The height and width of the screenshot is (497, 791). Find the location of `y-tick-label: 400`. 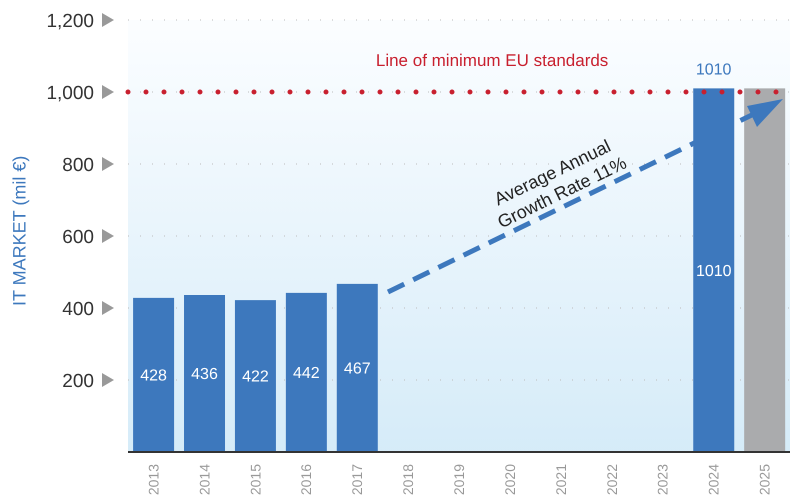

y-tick-label: 400 is located at coordinates (78, 309).